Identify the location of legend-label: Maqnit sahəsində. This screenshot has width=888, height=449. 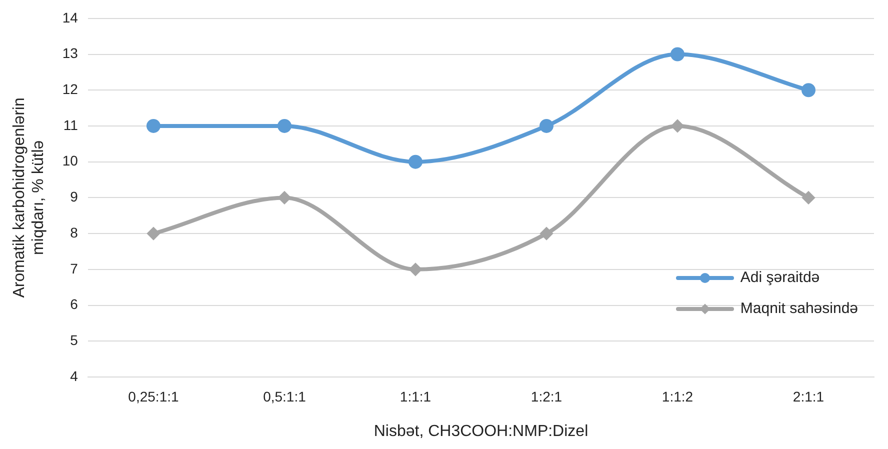
(799, 308).